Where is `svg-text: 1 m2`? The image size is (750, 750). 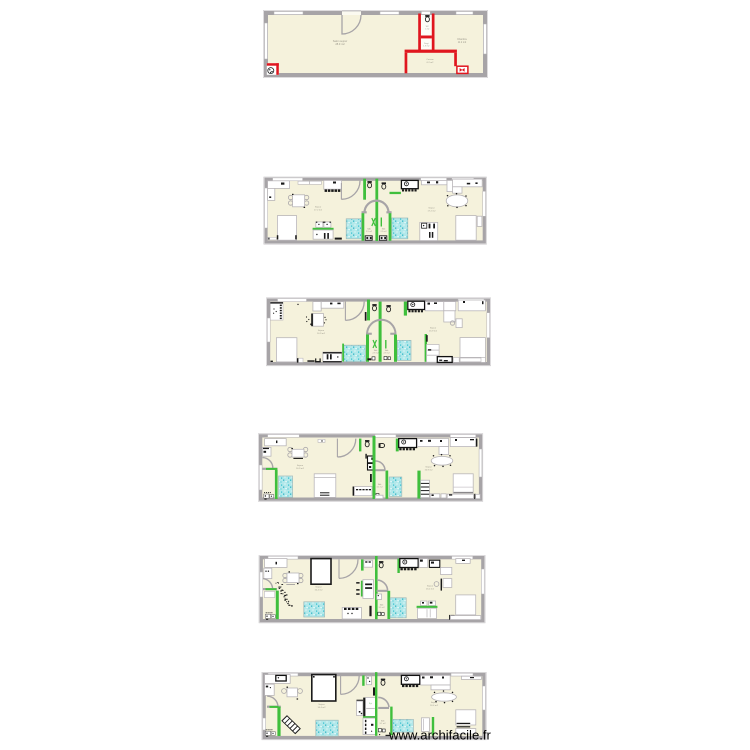
svg-text: 1 m2 is located at coordinates (427, 29).